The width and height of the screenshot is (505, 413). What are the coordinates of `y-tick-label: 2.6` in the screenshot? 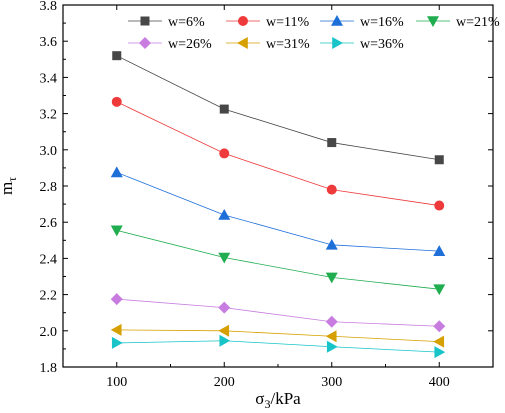 It's located at (49, 223).